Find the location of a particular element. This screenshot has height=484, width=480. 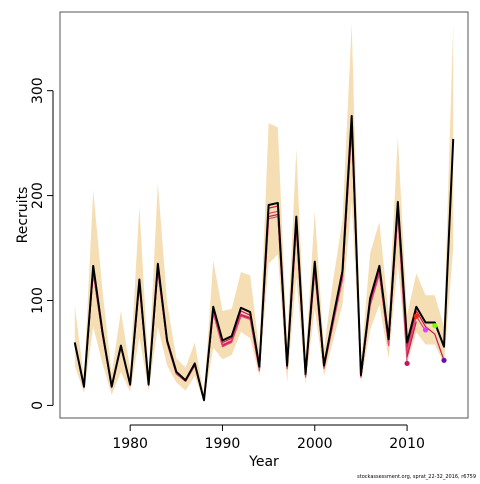

x-axis-title: Year is located at coordinates (263, 462).